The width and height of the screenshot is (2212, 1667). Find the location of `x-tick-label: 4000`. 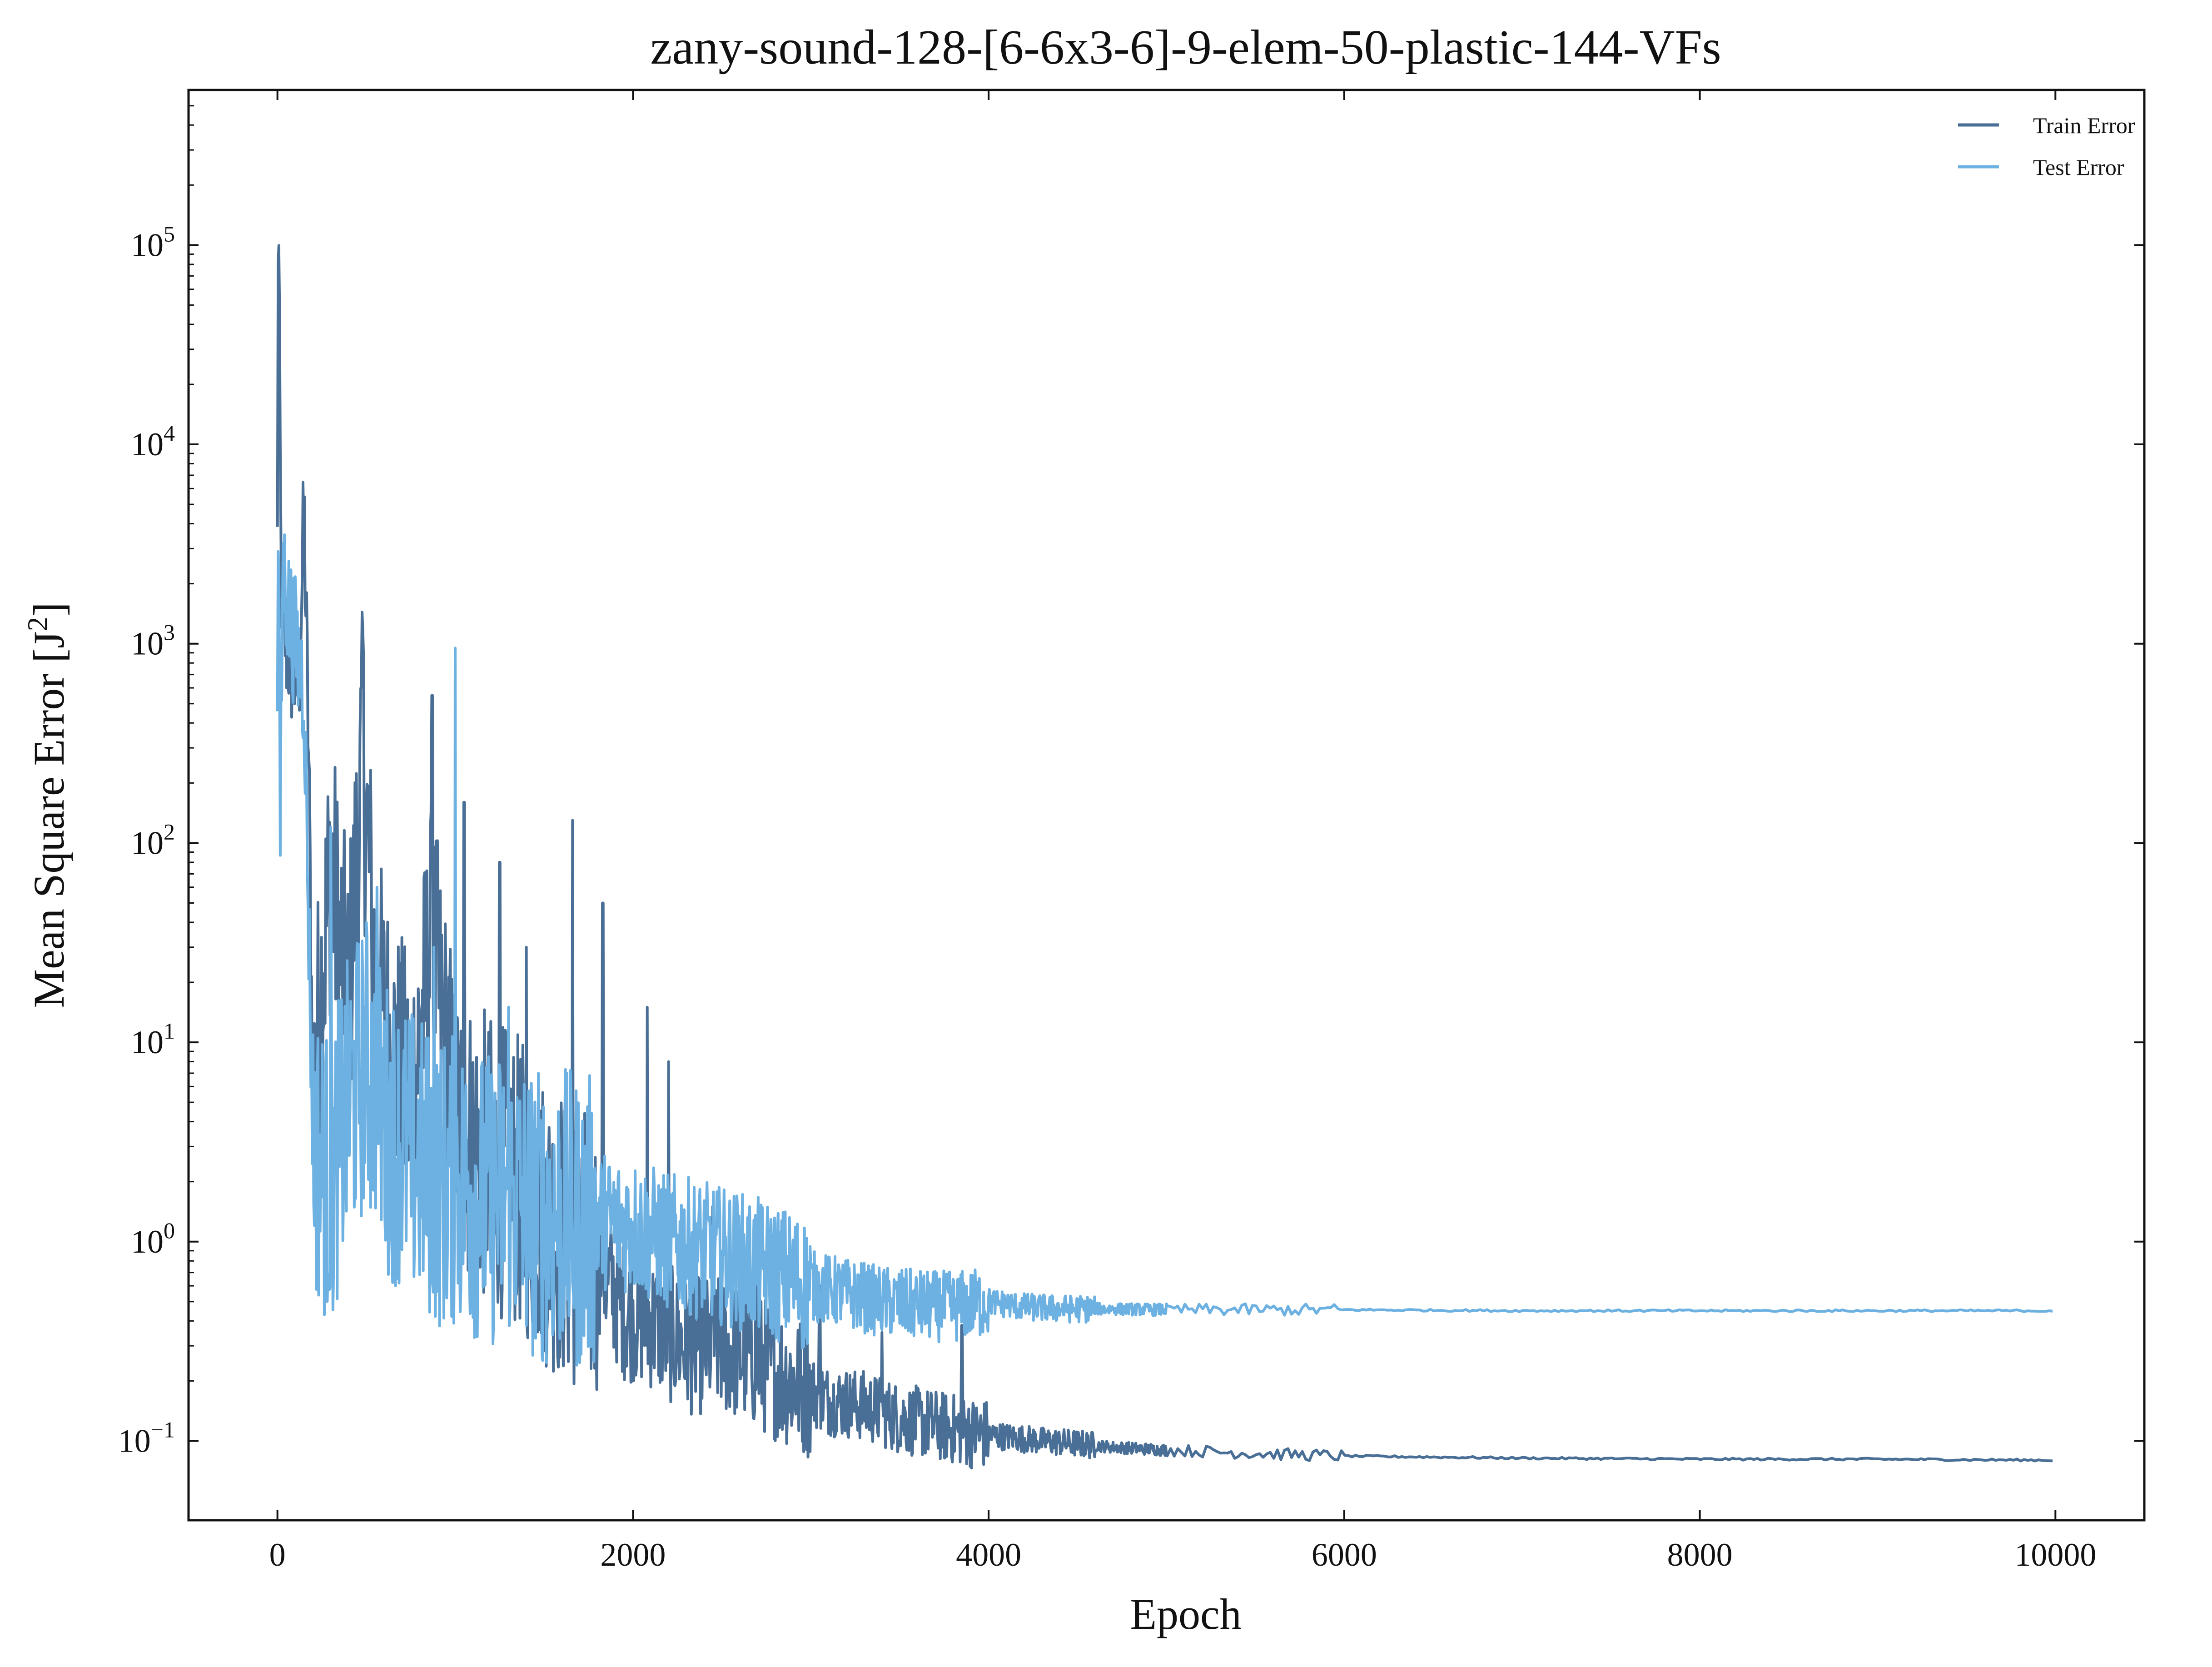

x-tick-label: 4000 is located at coordinates (989, 1555).